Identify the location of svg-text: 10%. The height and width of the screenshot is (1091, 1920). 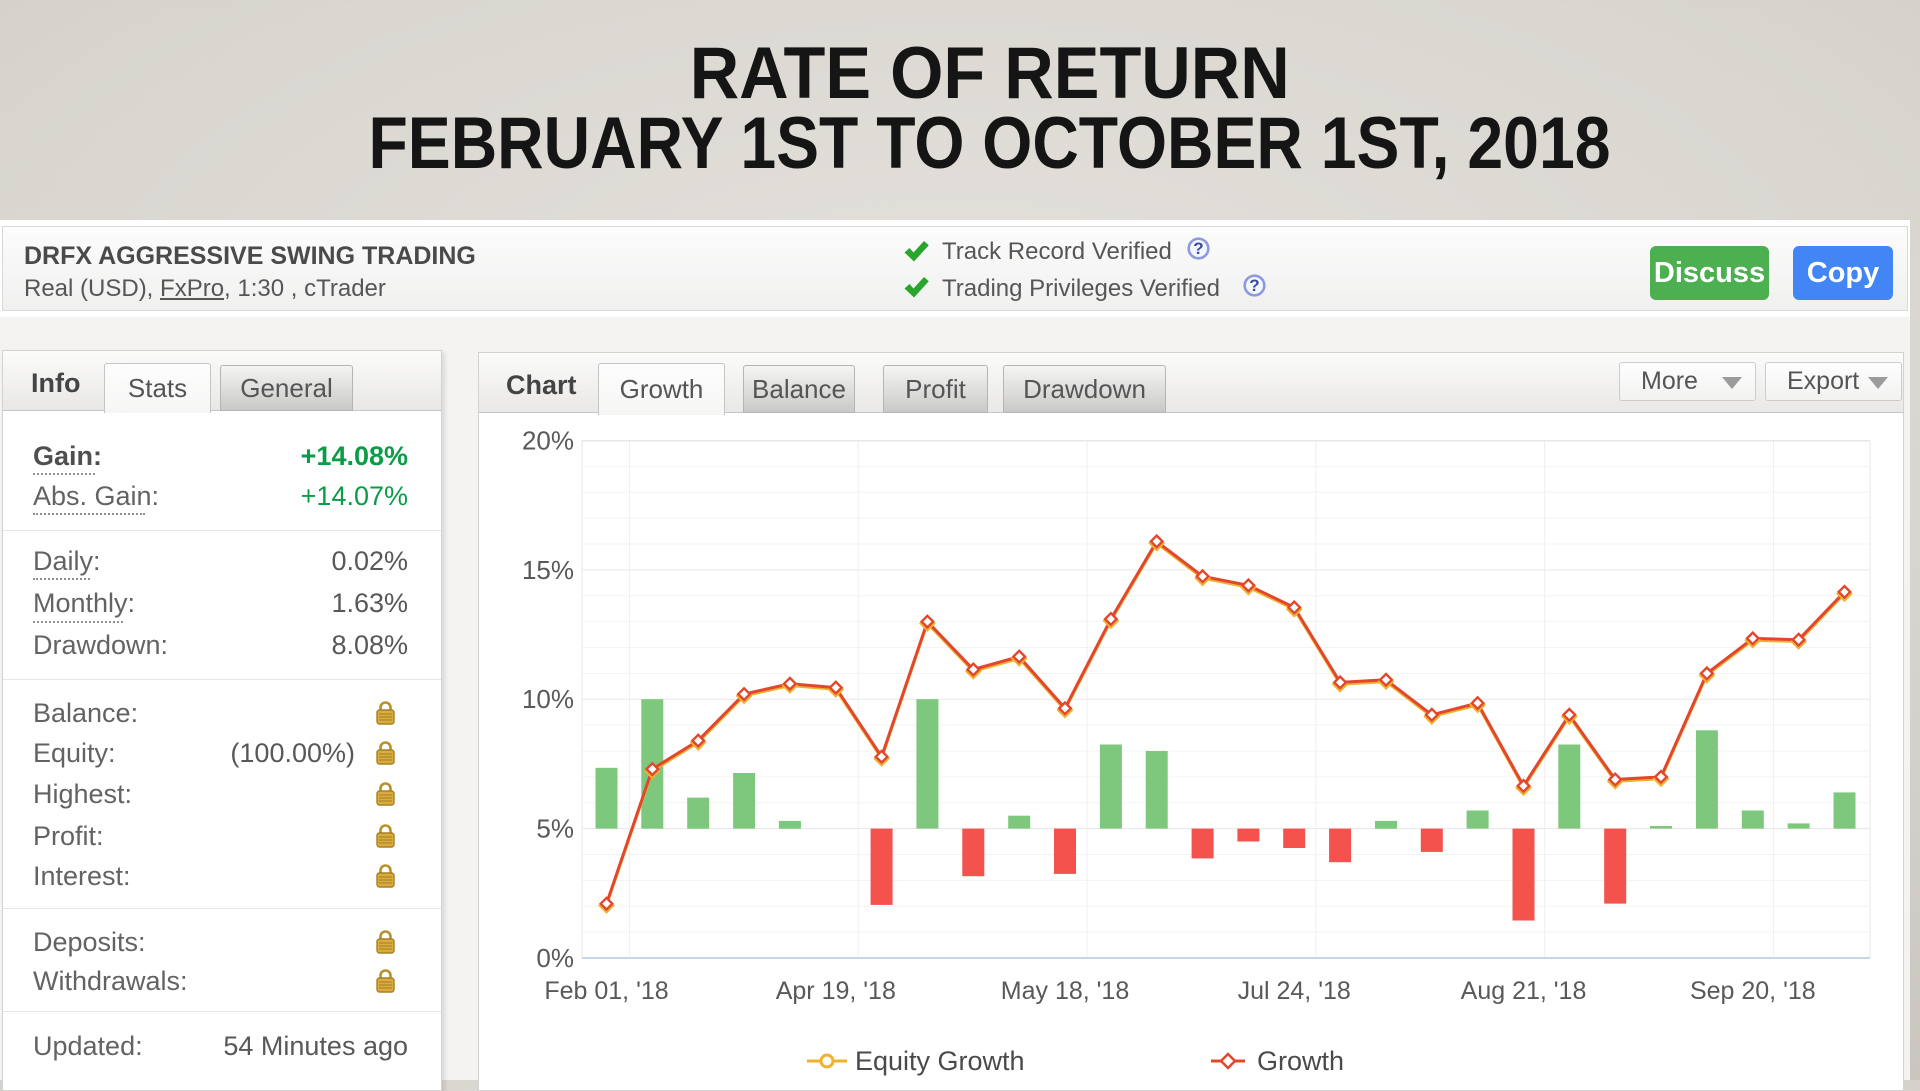
(548, 699).